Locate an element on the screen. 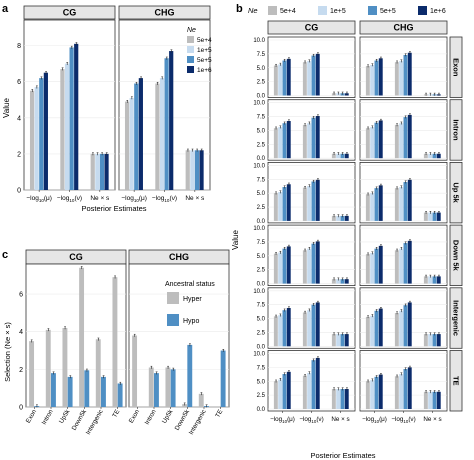 Image resolution: width=474 pixels, height=460 pixels. b-ytick-label: 7.5 is located at coordinates (261, 180).